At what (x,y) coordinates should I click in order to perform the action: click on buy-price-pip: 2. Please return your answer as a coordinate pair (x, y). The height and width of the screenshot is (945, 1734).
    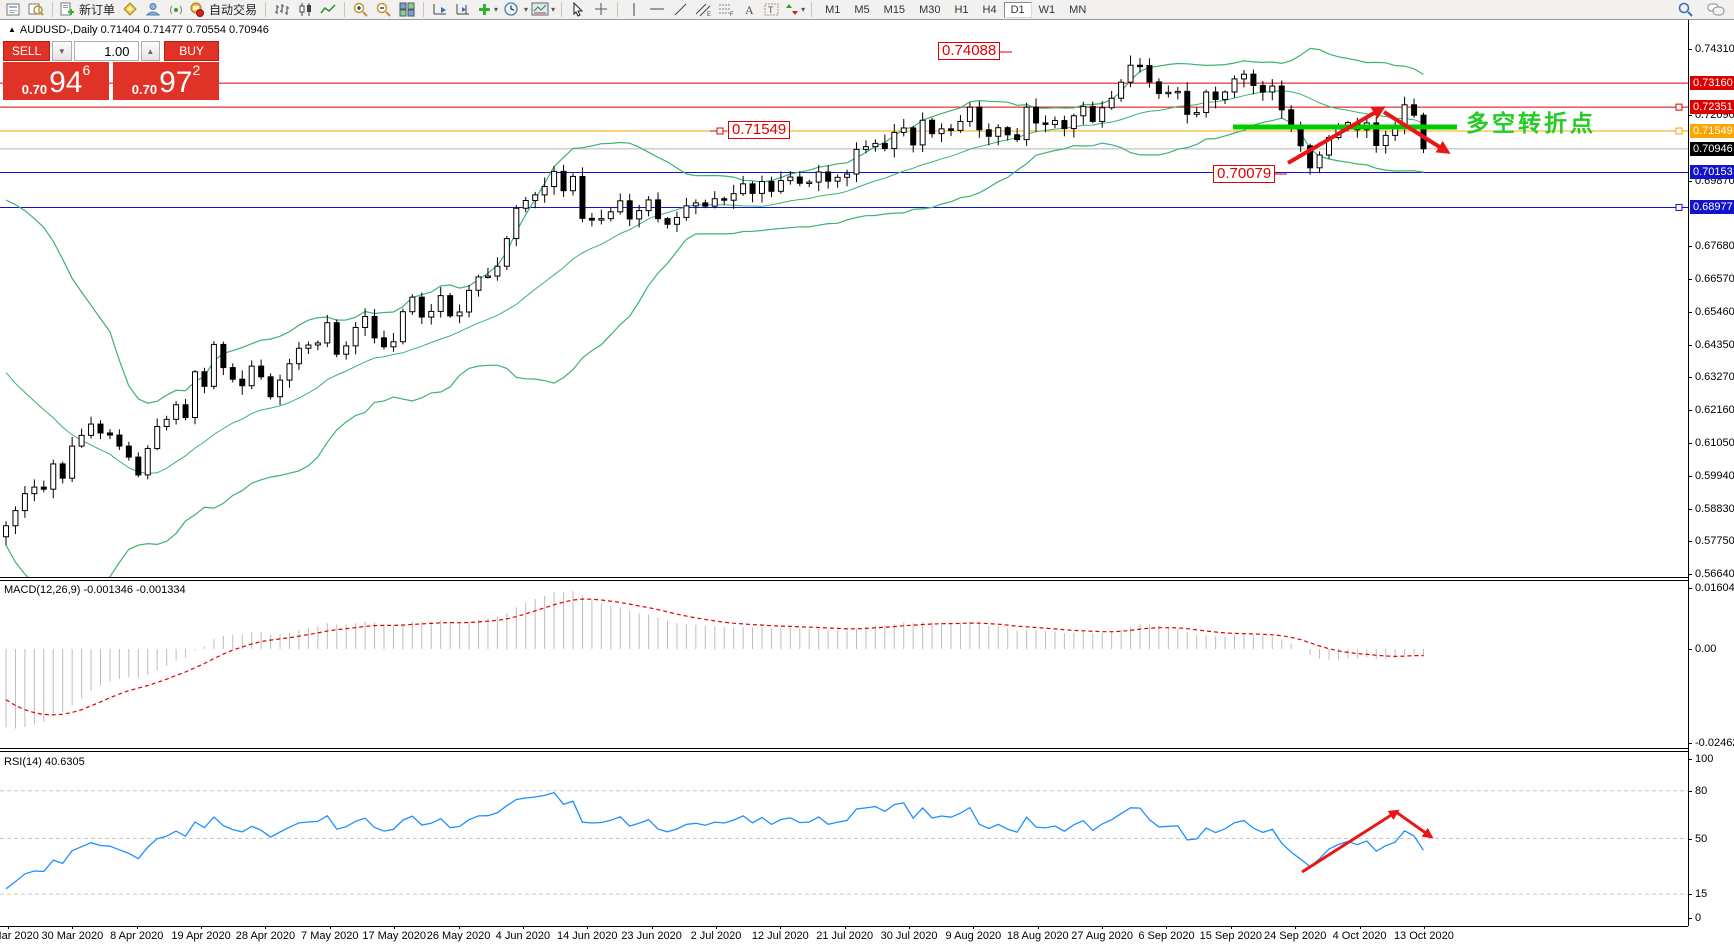
    Looking at the image, I should click on (196, 70).